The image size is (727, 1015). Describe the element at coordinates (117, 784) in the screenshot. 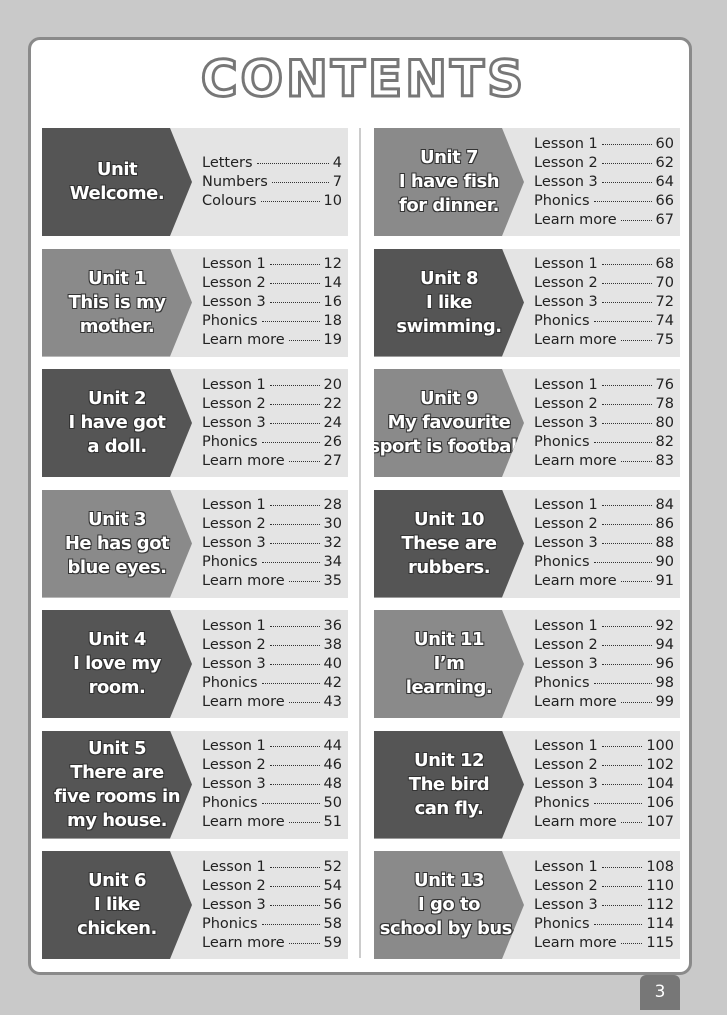

I see `unit-banner: Unit 5 There are five rooms in my house.` at that location.